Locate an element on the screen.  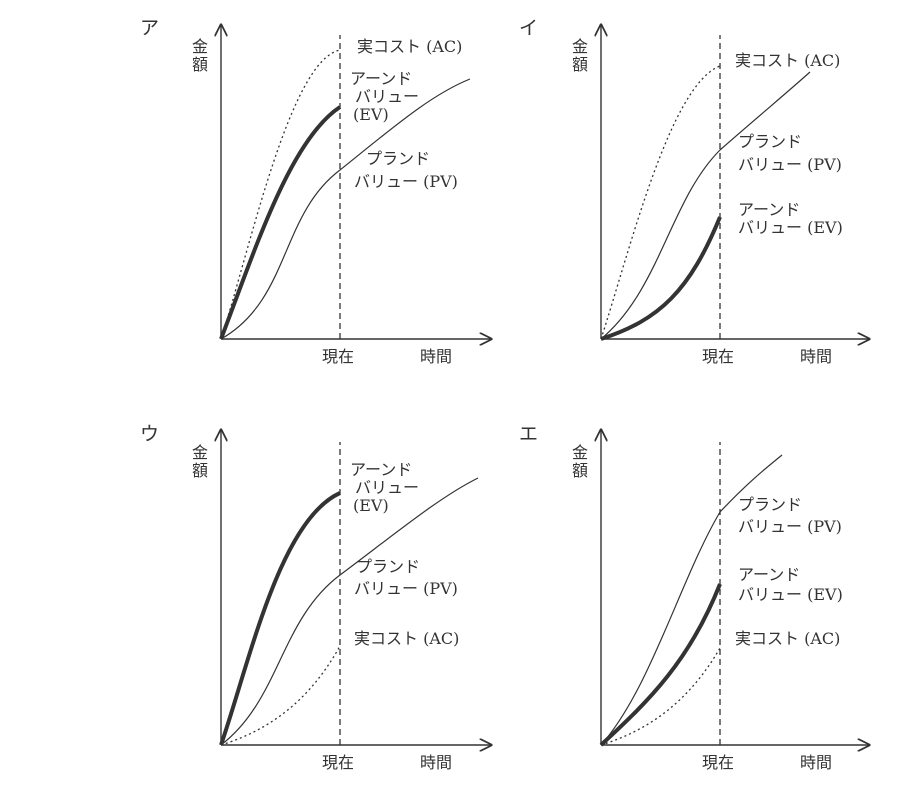
panel-letter-b: イ is located at coordinates (528, 28).